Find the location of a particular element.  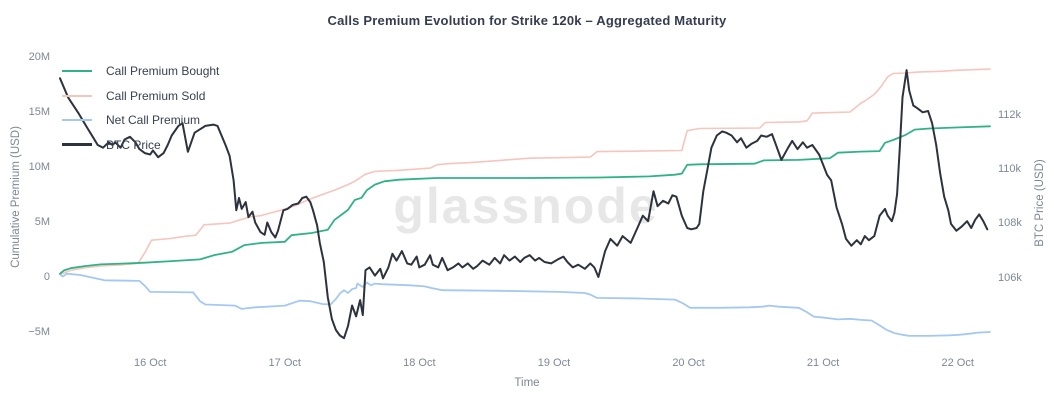

y-axis-left-title: Cumulative Premium (USD) is located at coordinates (16, 197).